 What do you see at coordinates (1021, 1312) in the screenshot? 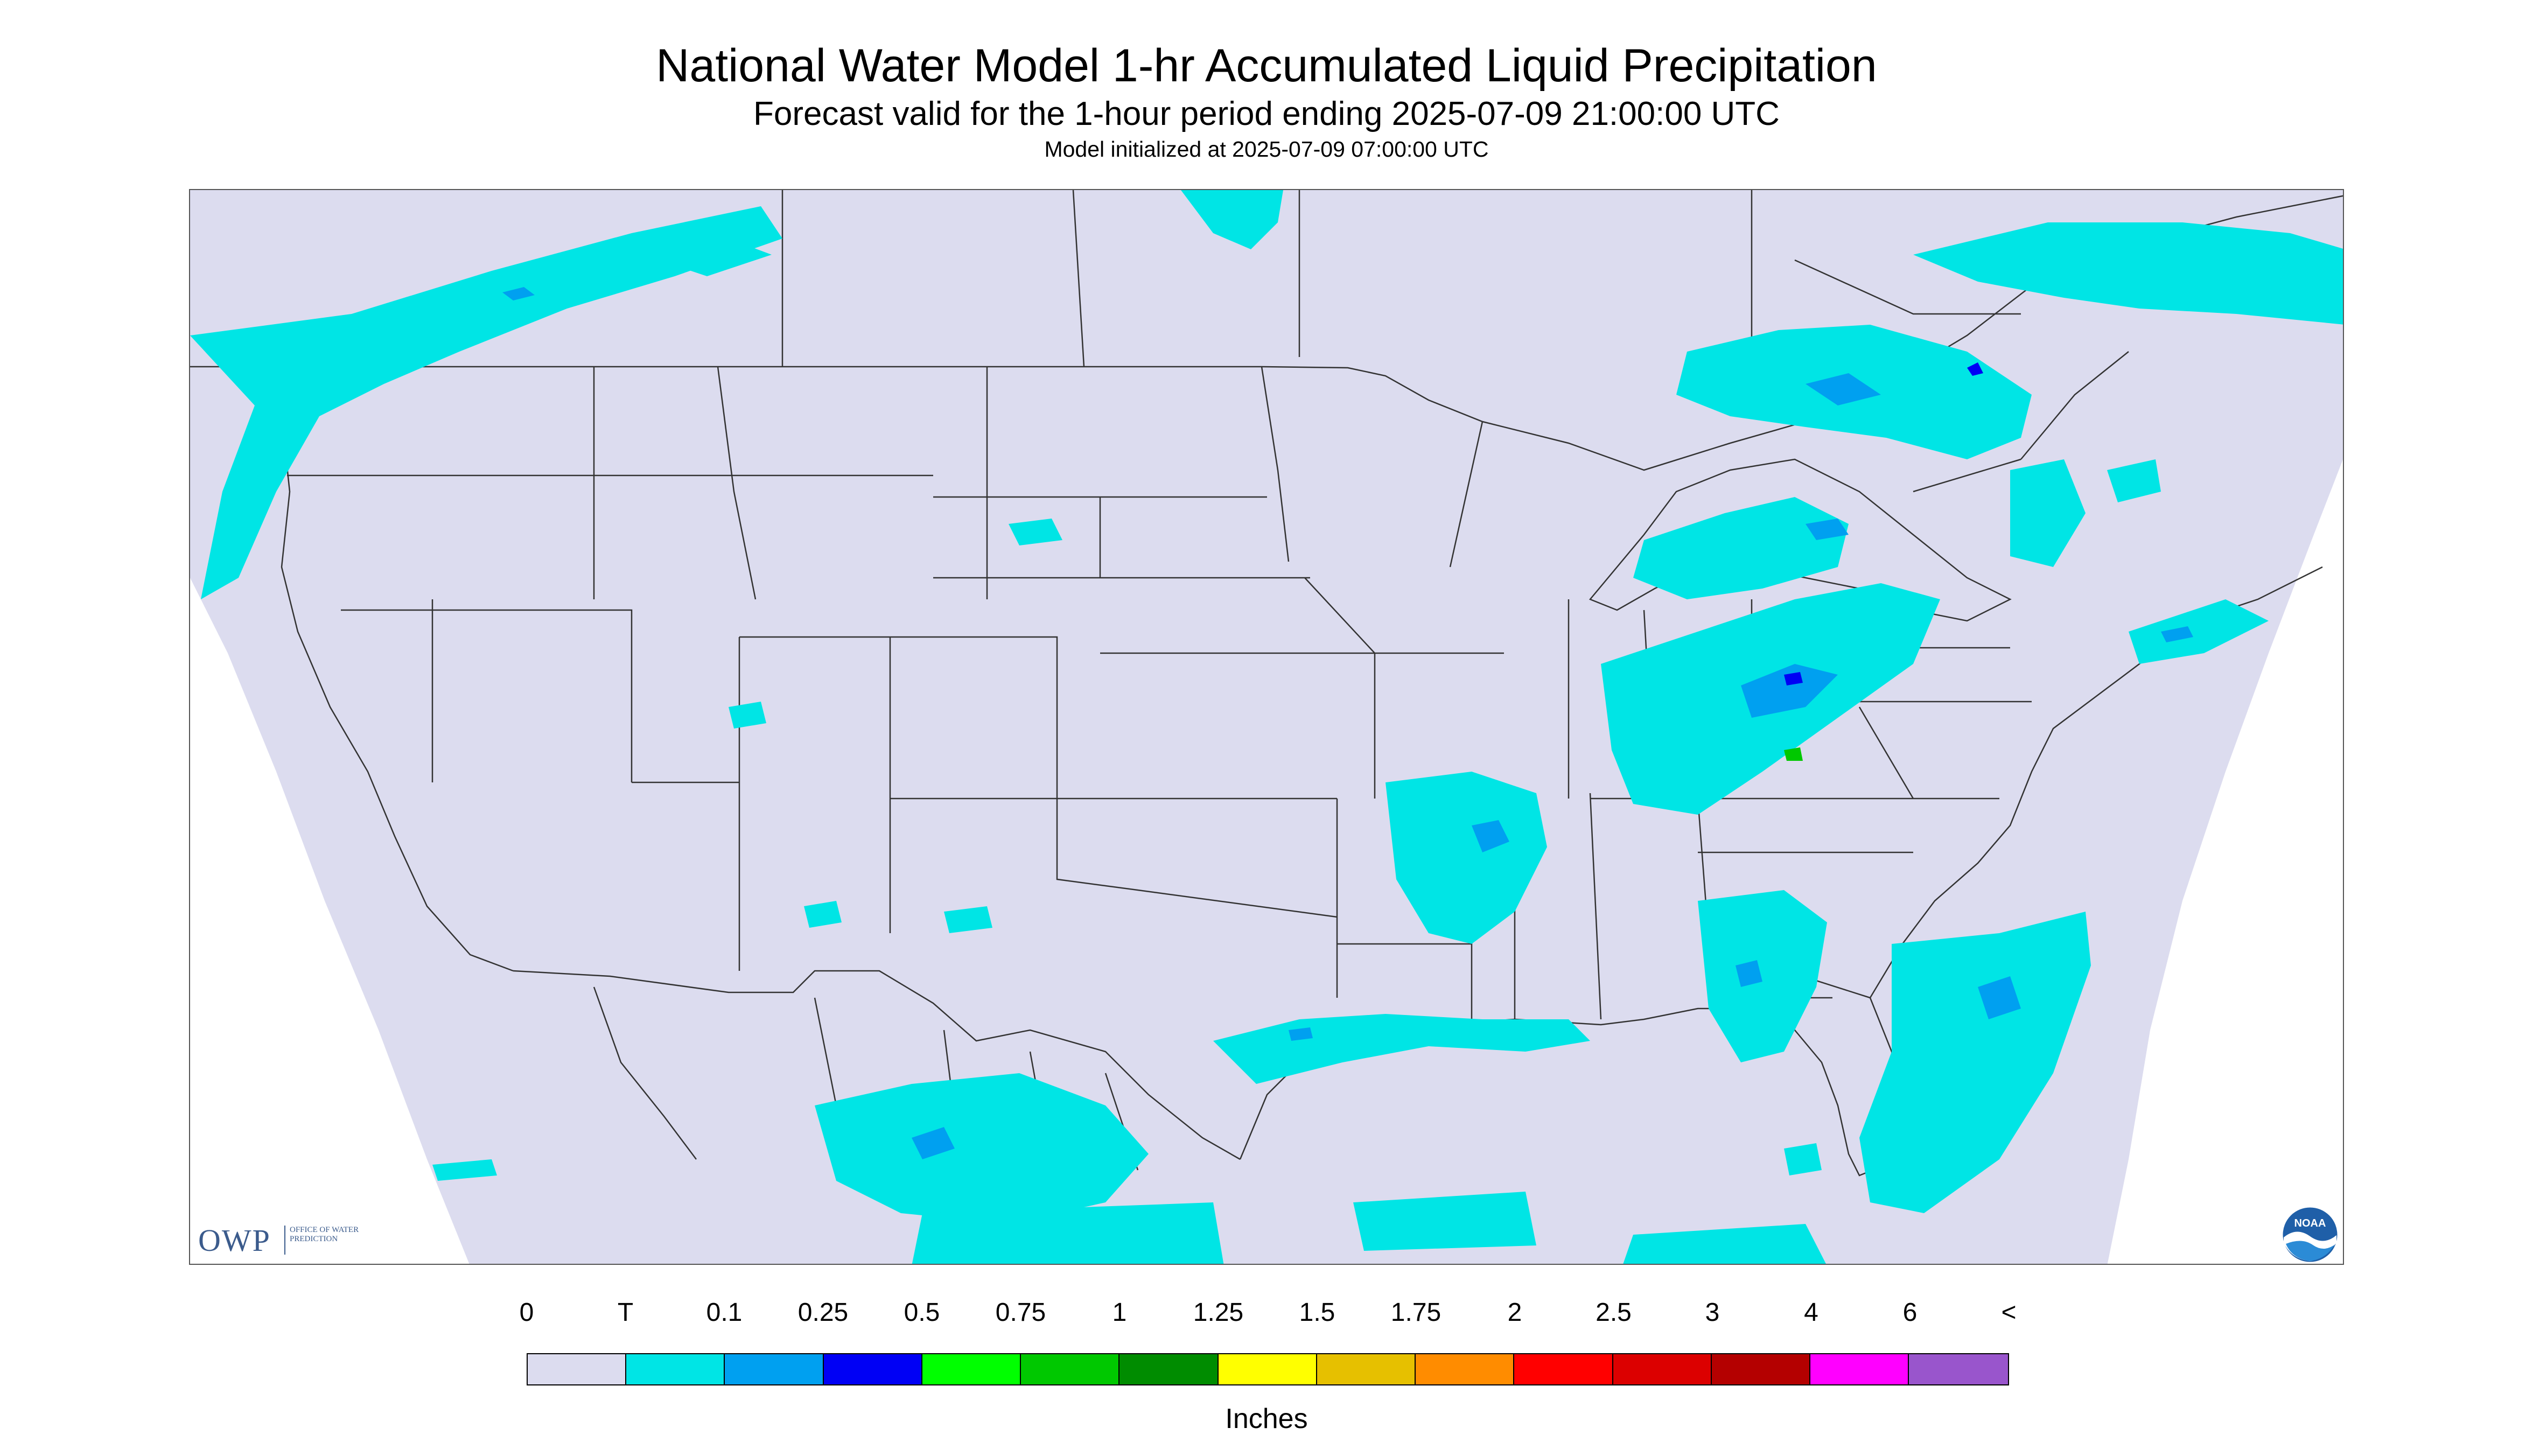
I see `legend-tick-label: 0.75` at bounding box center [1021, 1312].